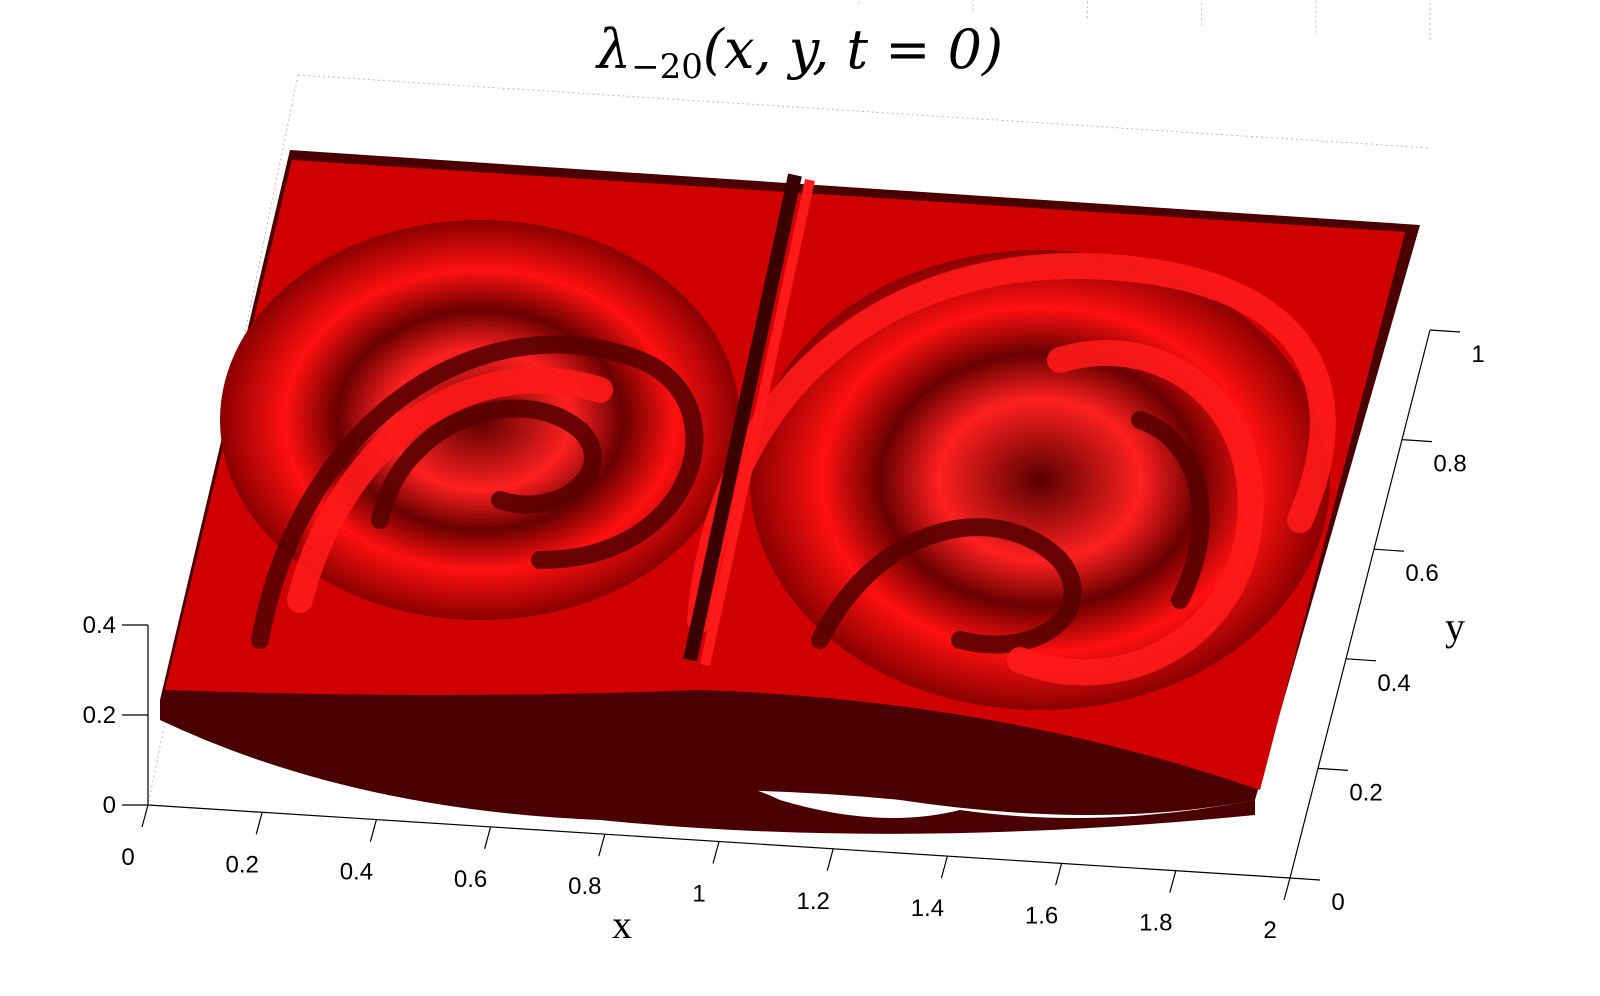 Image resolution: width=1600 pixels, height=996 pixels. Describe the element at coordinates (698, 894) in the screenshot. I see `x-tick-label: 1` at that location.